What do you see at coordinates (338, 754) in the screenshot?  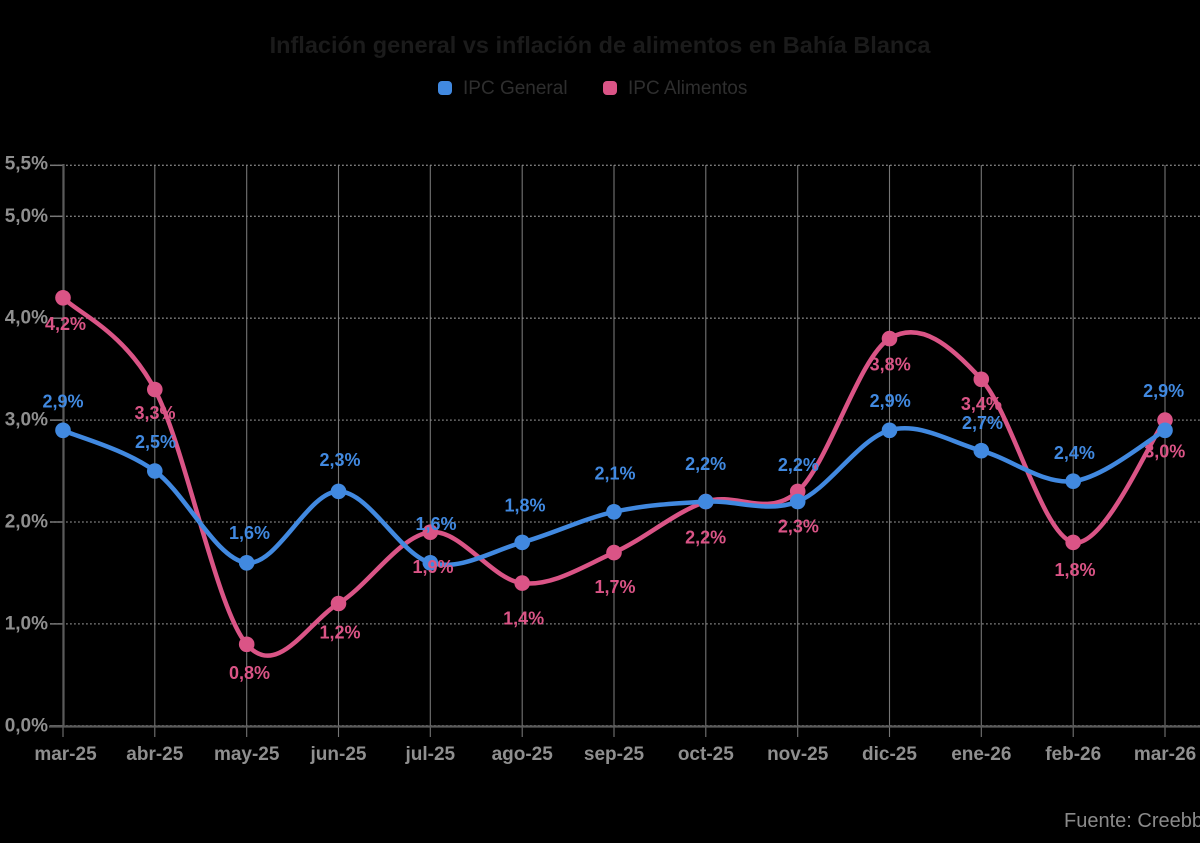 I see `svg-text: jun-25` at bounding box center [338, 754].